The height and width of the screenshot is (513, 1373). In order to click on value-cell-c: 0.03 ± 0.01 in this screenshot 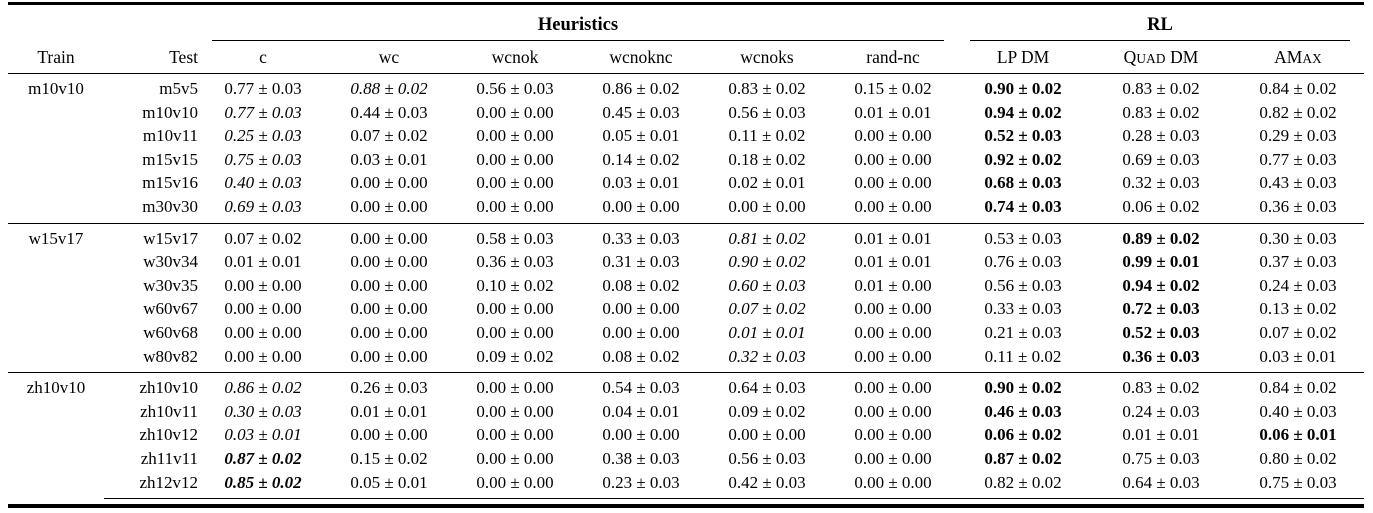, I will do `click(263, 435)`.